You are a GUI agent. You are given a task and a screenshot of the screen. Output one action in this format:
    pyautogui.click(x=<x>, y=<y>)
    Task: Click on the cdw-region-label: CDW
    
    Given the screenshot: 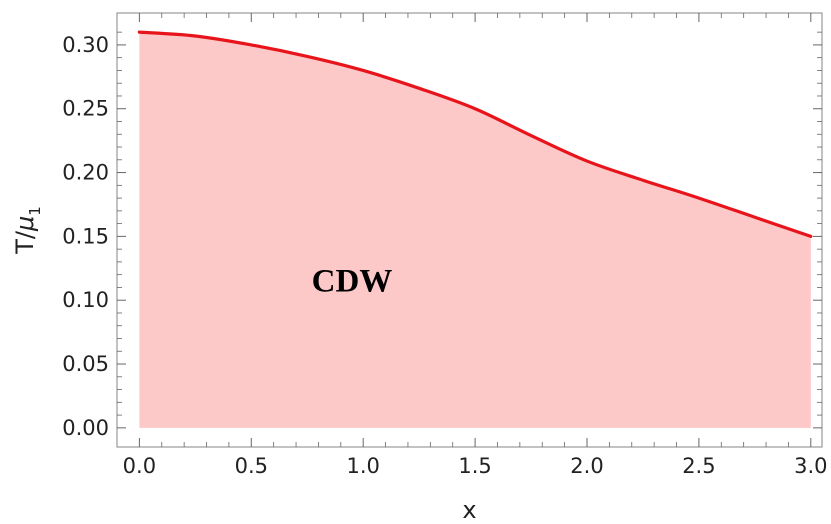 What is the action you would take?
    pyautogui.click(x=352, y=281)
    